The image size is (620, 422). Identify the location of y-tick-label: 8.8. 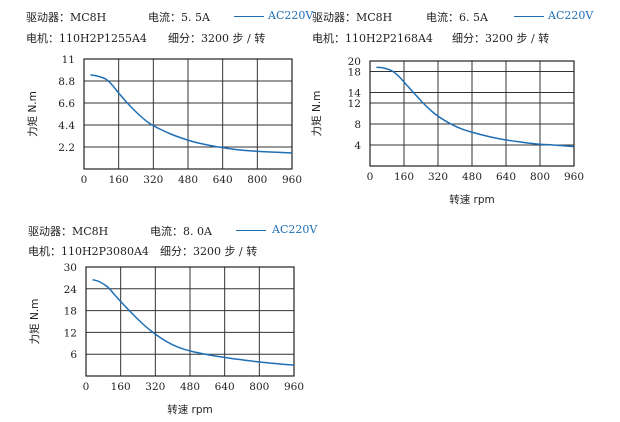
(66, 82).